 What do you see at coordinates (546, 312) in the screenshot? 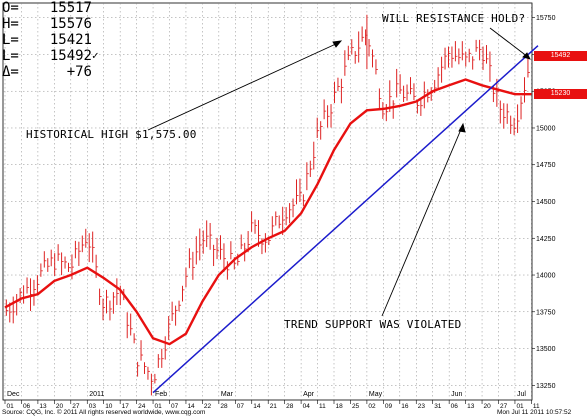
I see `price-tick-label: 13750` at bounding box center [546, 312].